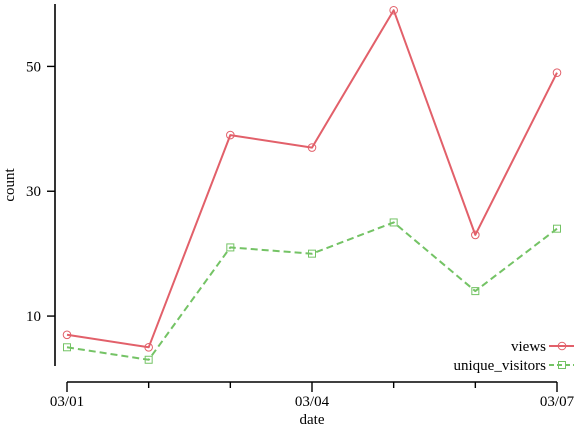 This screenshot has height=432, width=576. I want to click on x-axis-ticks: 03/01 03/04 03/07, so click(312, 396).